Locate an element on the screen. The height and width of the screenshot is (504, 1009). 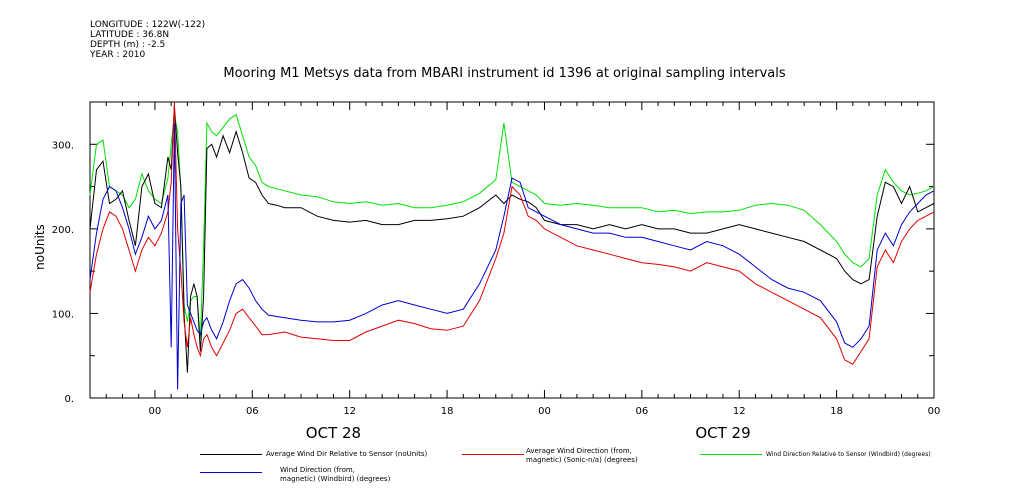
y-tick-label: 200. is located at coordinates (63, 230).